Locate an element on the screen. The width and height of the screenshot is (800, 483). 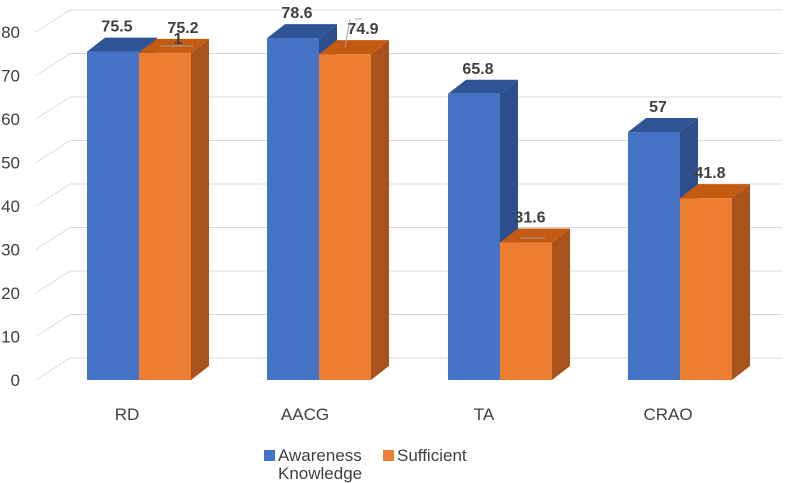
y-tick-label: 10 is located at coordinates (10, 337).